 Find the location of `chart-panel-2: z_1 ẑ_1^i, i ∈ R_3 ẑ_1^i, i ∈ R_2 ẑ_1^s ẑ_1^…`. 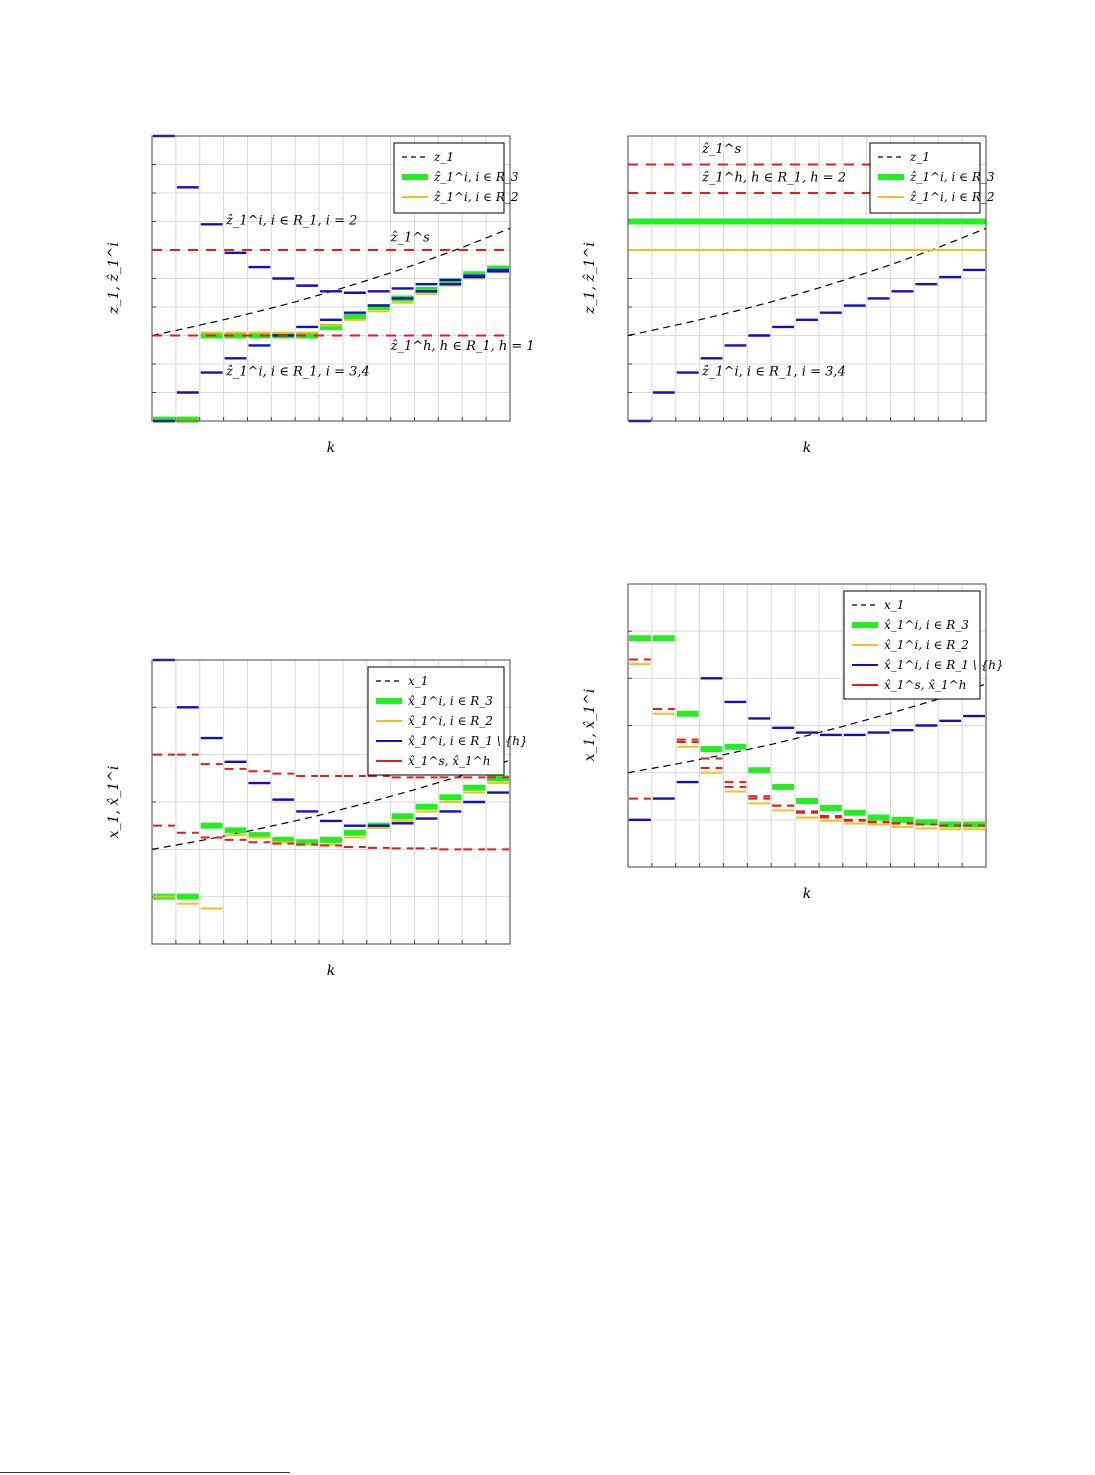

chart-panel-2: z_1 ẑ_1^i, i ∈ R_3 ẑ_1^i, i ∈ R_2 ẑ_1^s ẑ_1^… is located at coordinates (788, 295).